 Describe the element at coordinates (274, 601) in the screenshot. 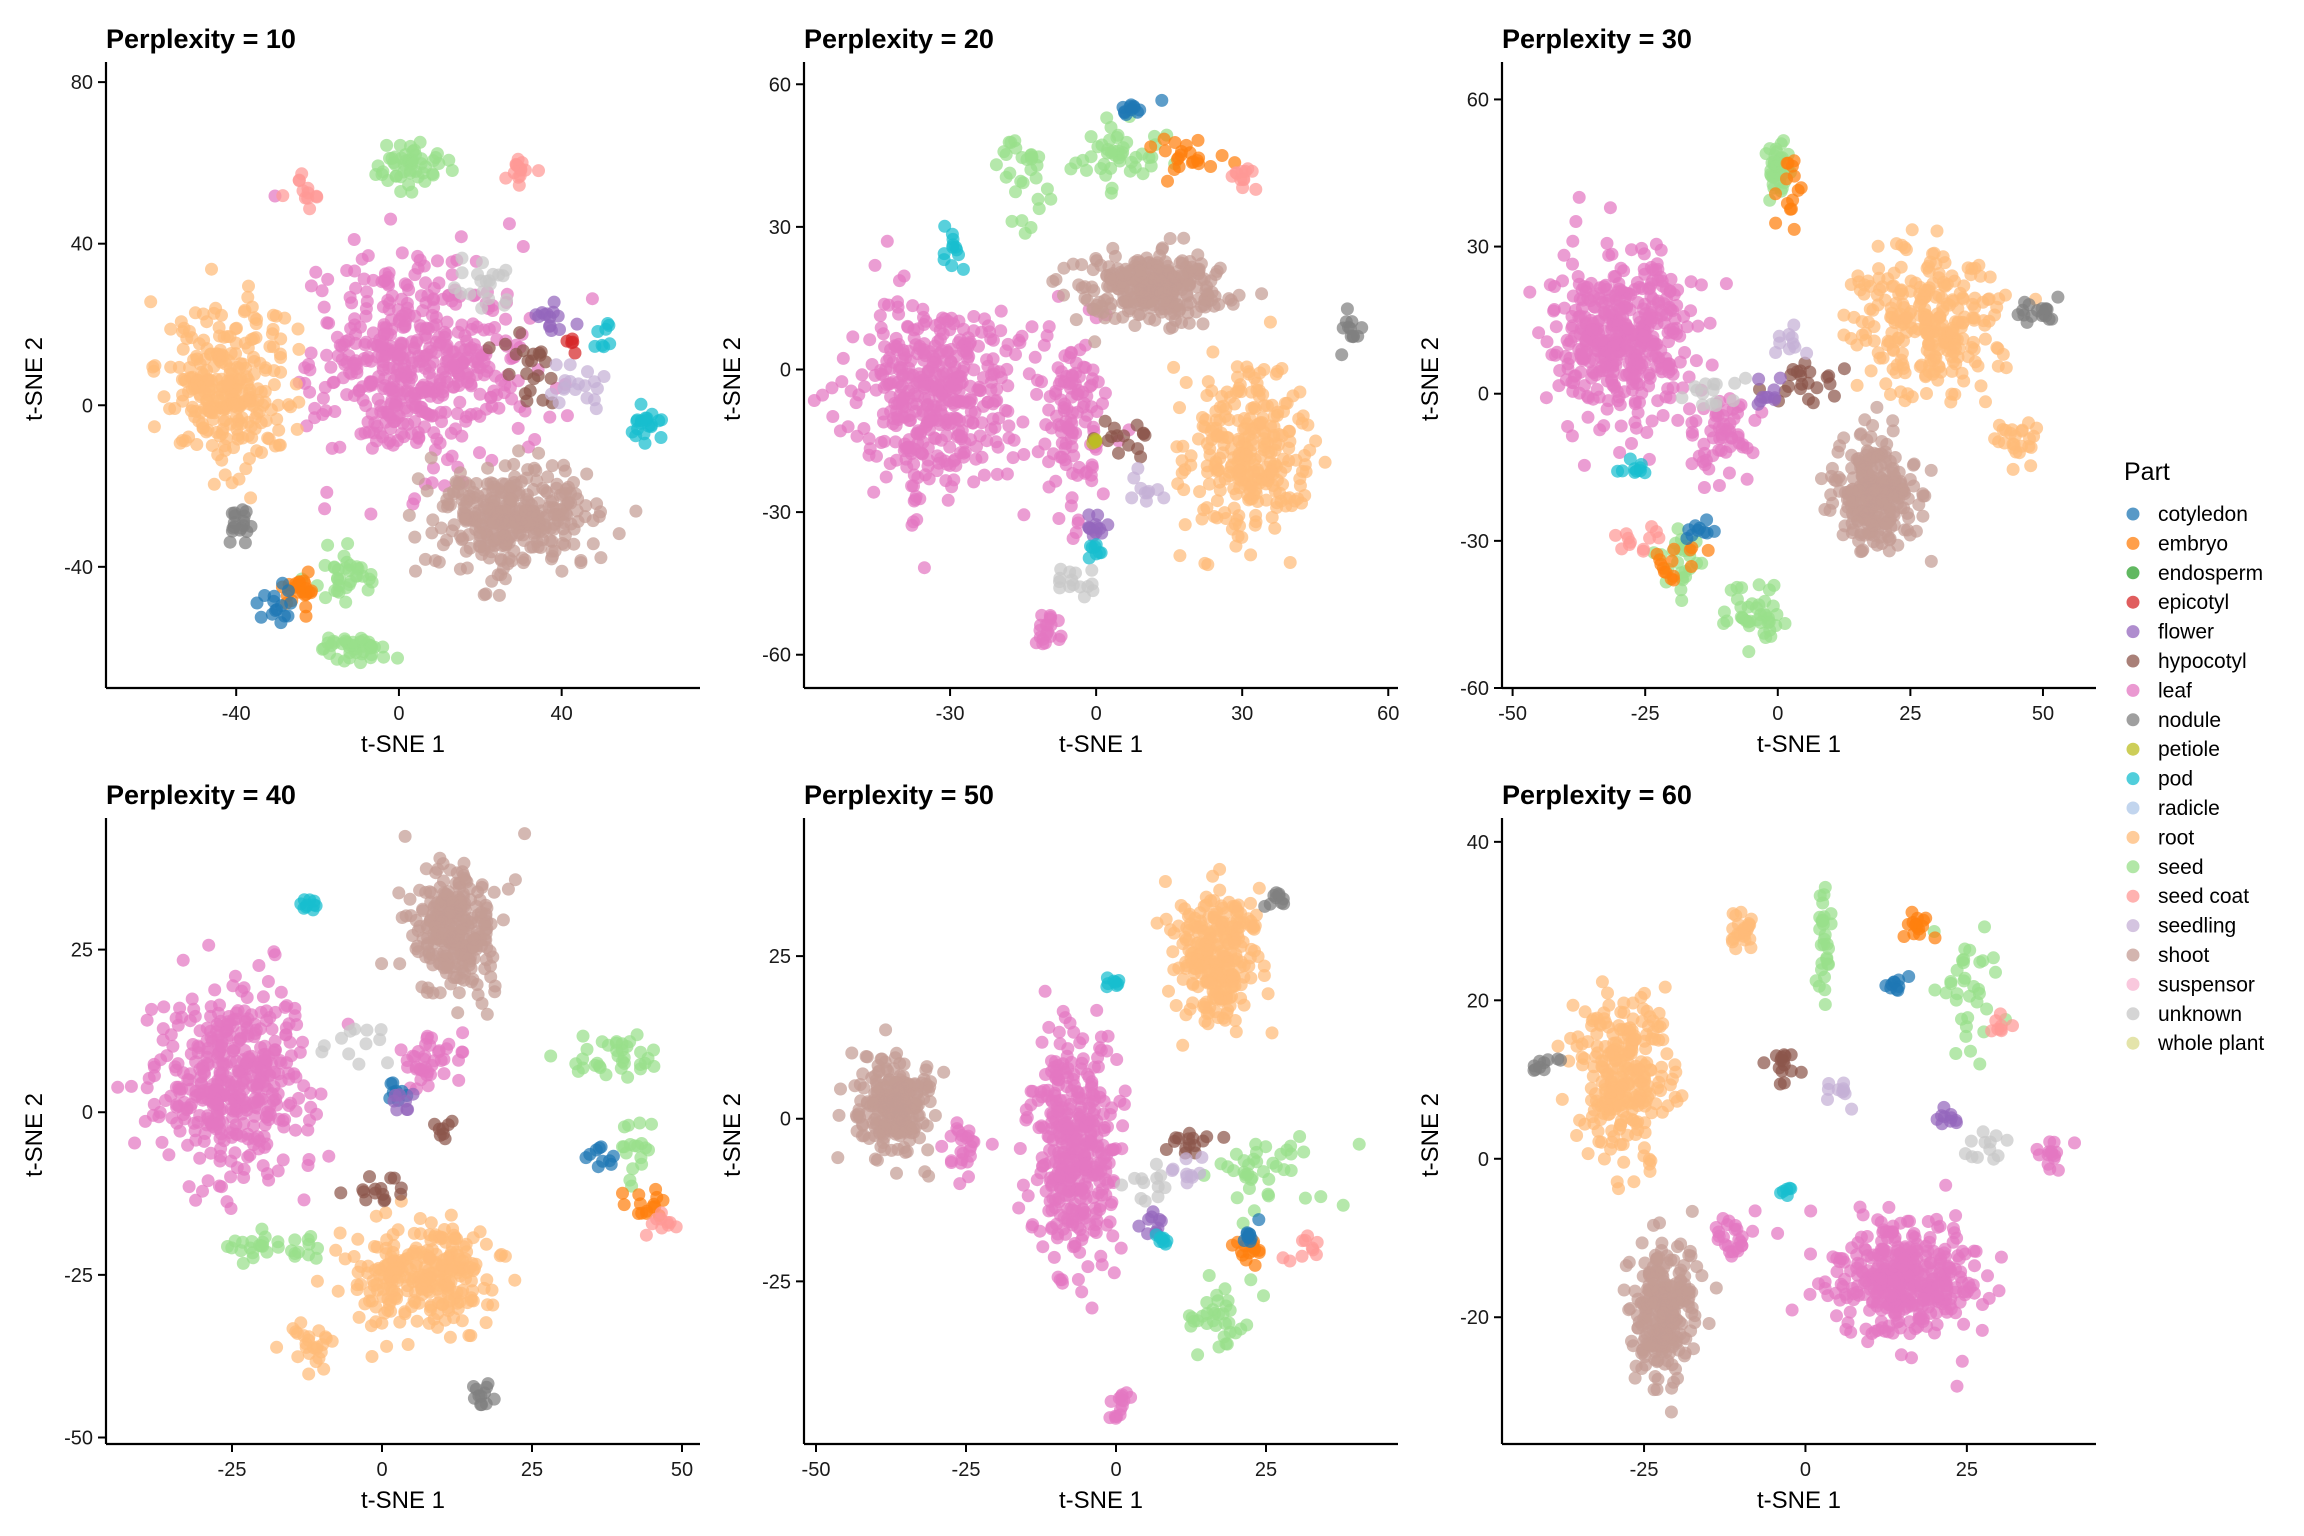

I see `point-cotyledon` at that location.